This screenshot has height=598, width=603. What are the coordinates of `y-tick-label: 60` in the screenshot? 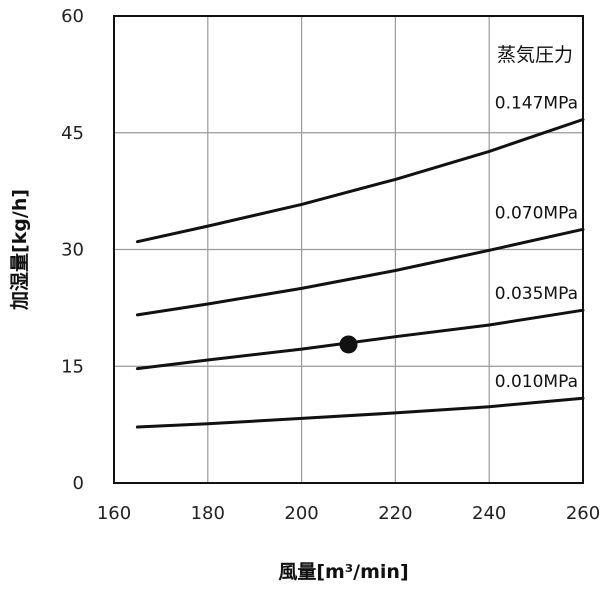 It's located at (72, 16).